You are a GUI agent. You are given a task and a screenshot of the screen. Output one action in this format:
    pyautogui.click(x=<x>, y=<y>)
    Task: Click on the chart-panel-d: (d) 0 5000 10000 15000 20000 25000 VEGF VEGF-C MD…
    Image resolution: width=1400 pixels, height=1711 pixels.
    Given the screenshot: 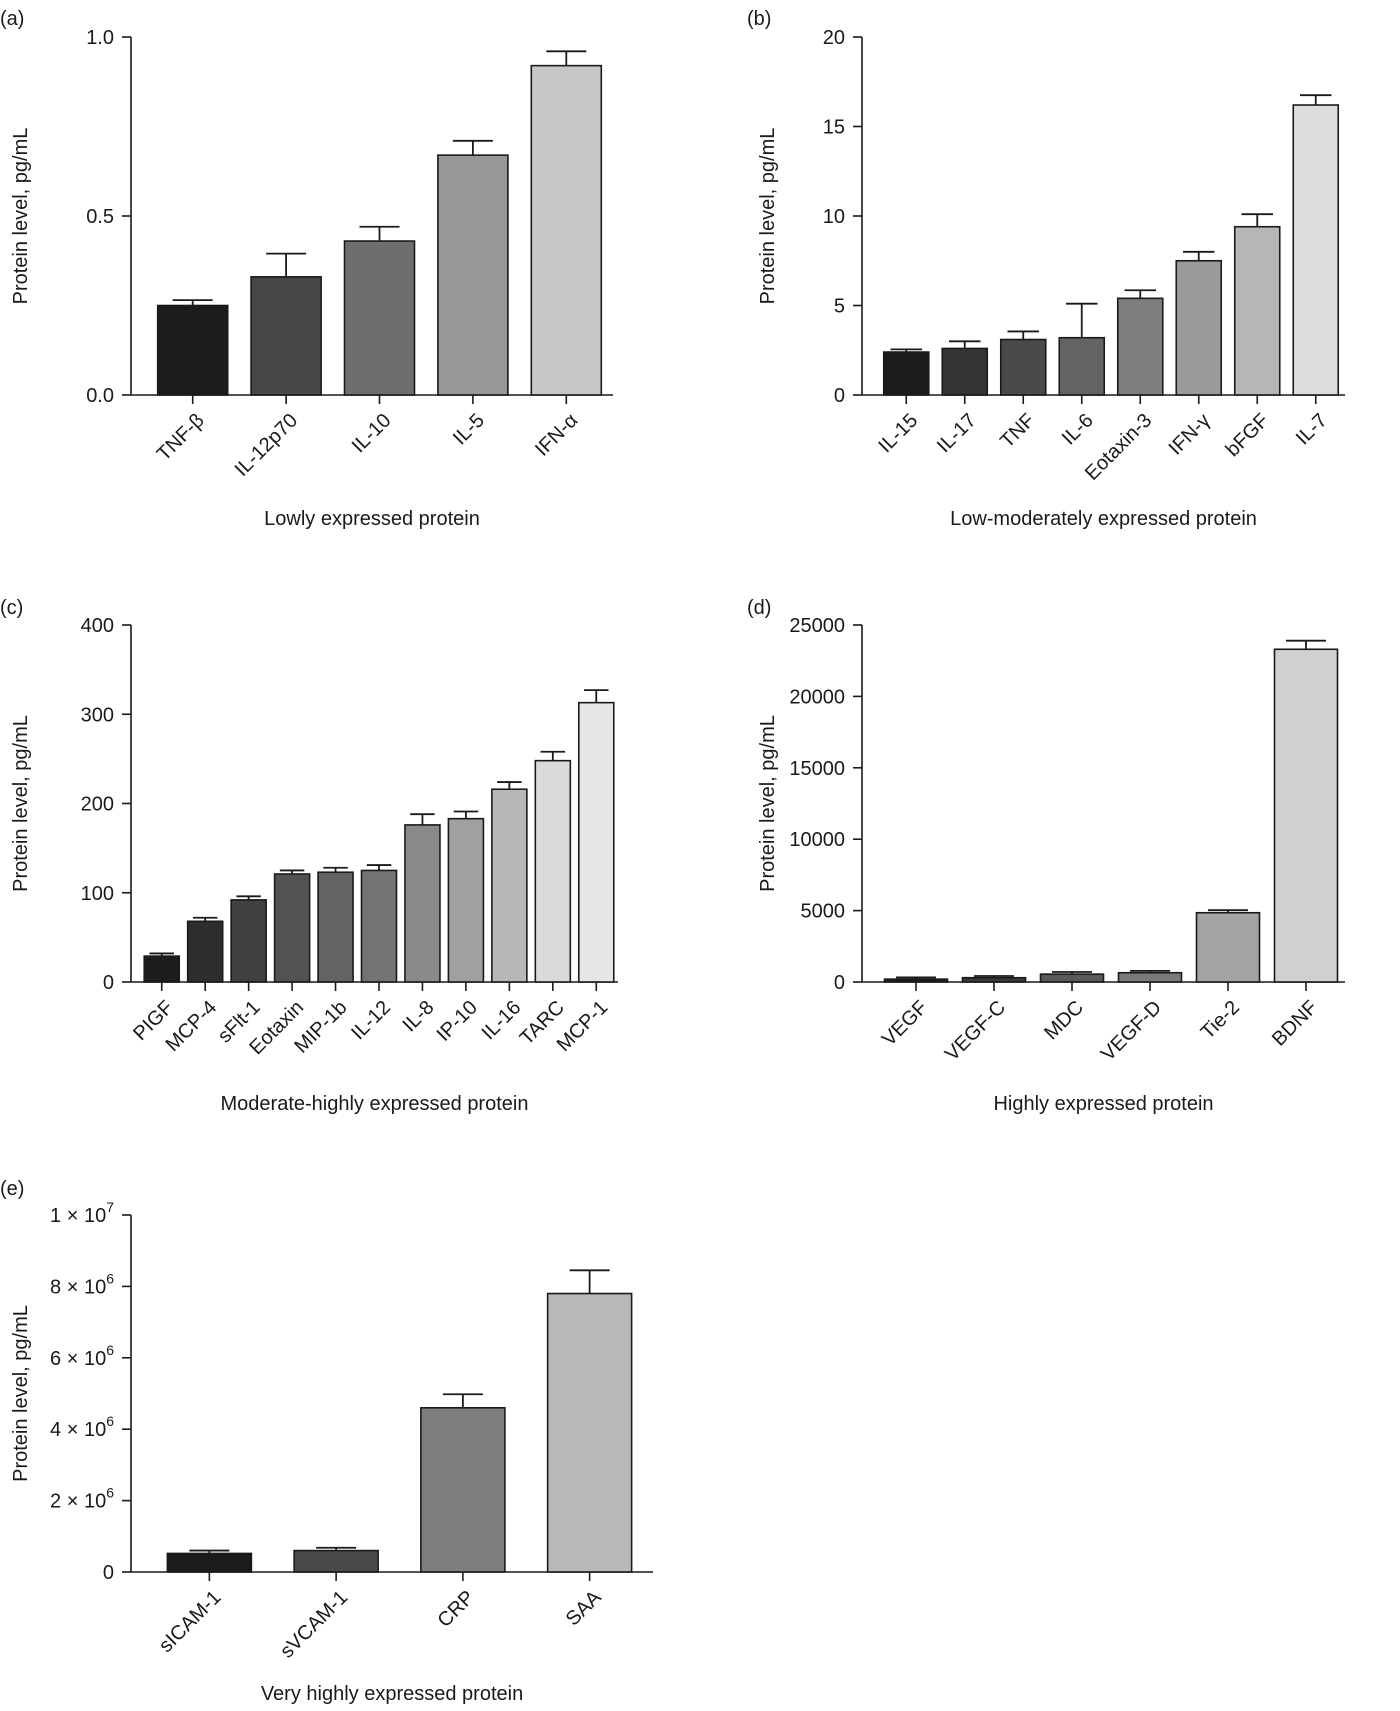 What is the action you would take?
    pyautogui.click(x=1046, y=856)
    